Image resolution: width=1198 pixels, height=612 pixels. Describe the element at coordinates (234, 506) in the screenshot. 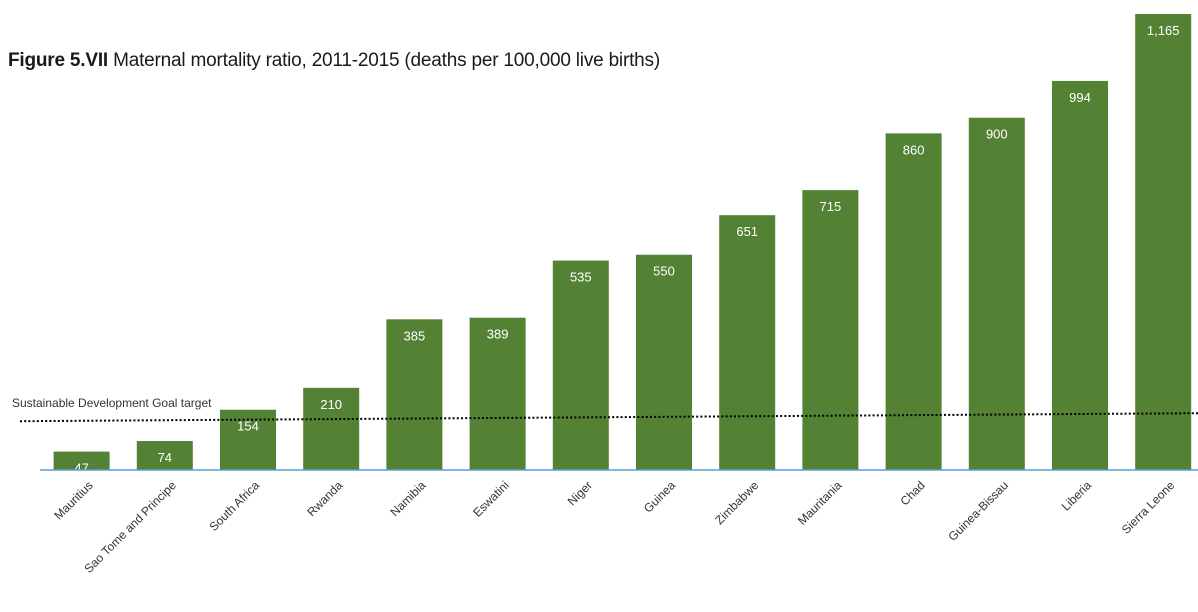

I see `x-tick-label: South Africa` at that location.